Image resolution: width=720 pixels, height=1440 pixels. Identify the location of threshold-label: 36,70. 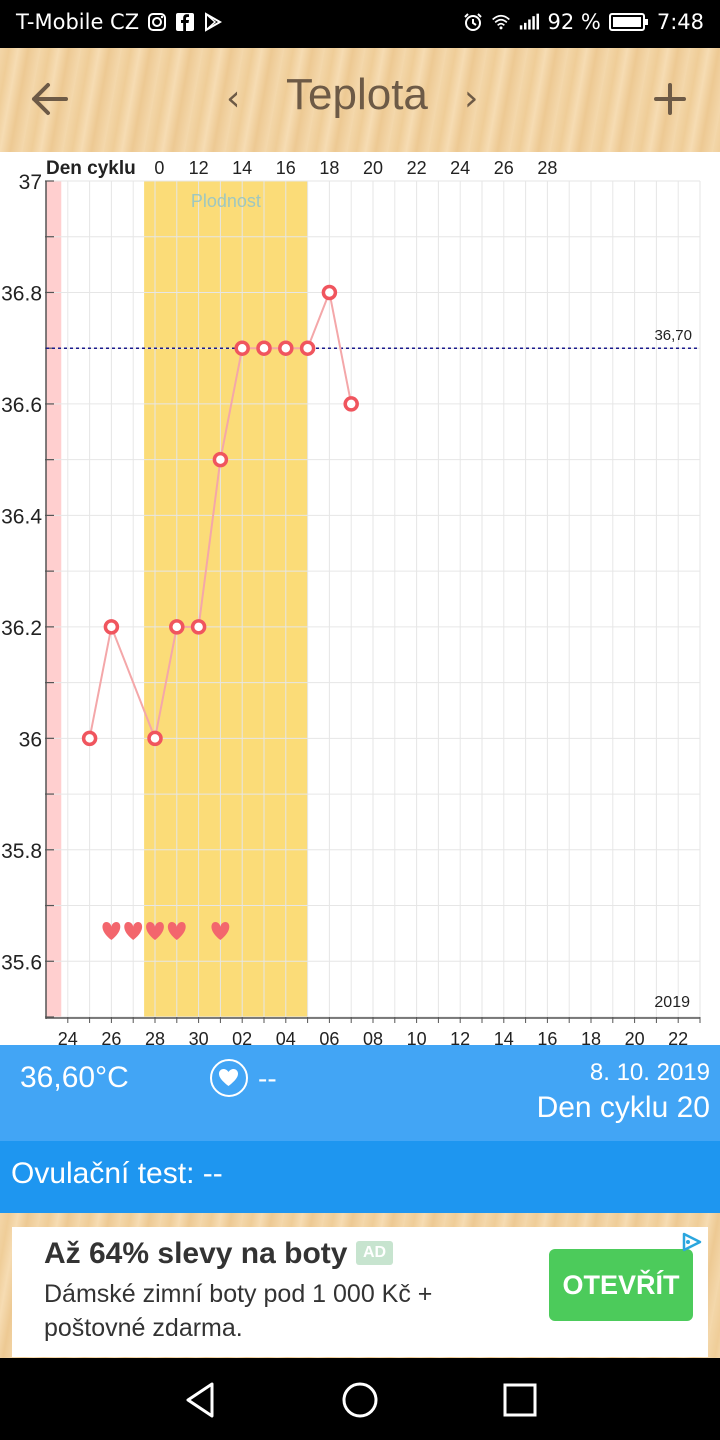
(673, 335).